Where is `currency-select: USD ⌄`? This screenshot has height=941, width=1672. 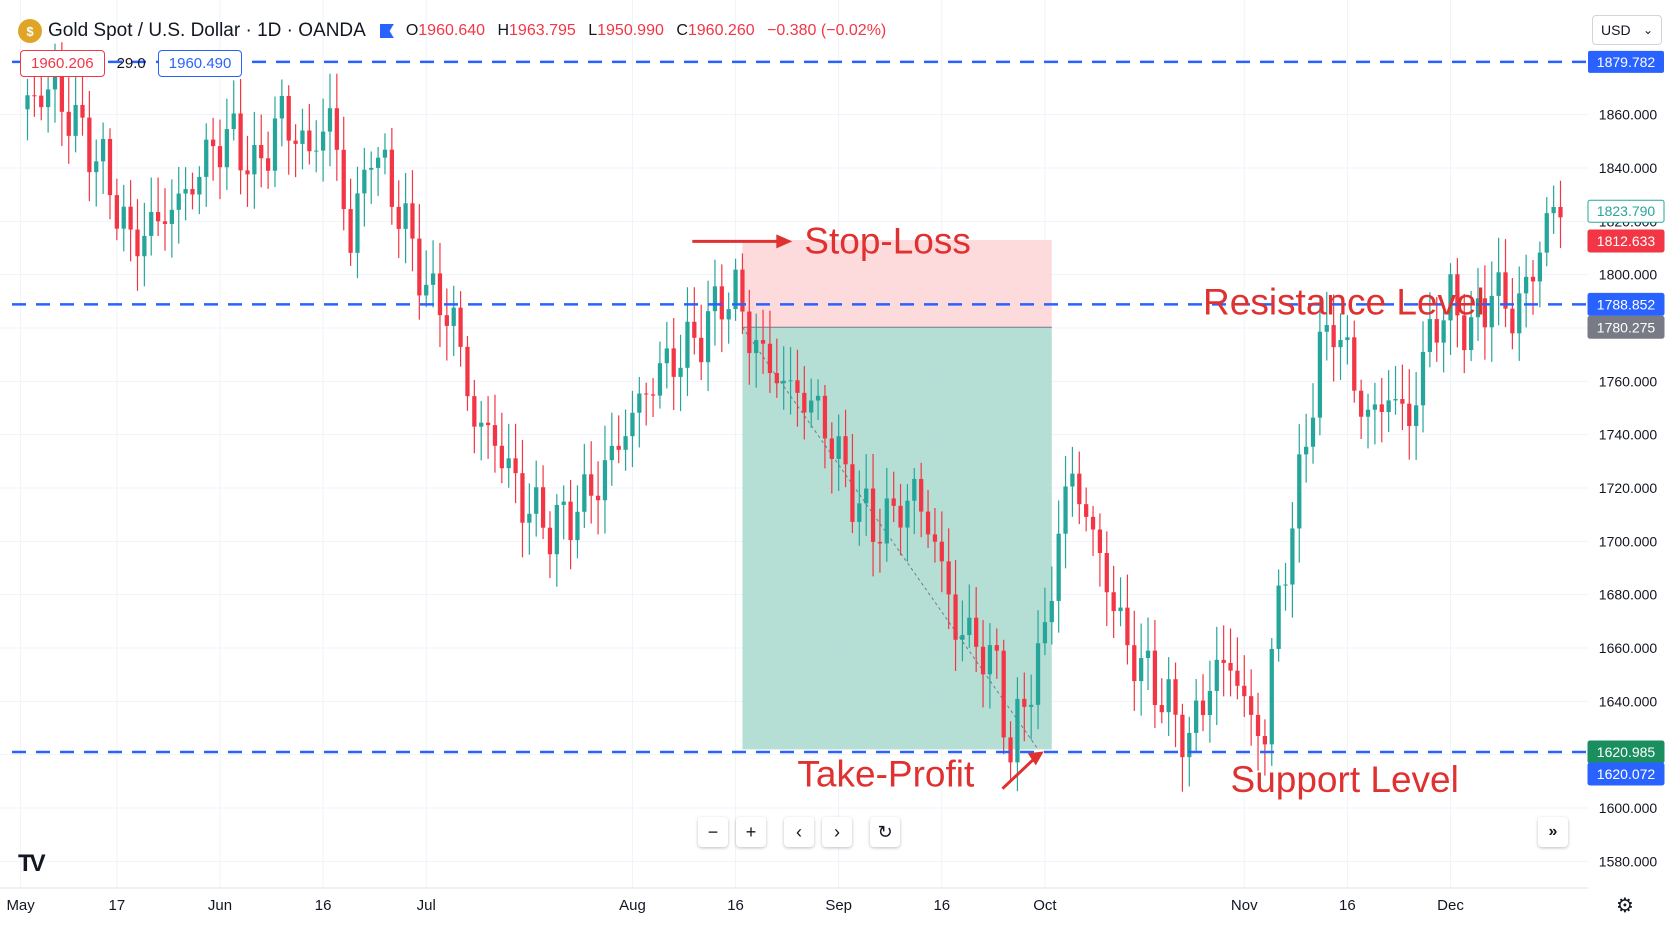
currency-select: USD ⌄ is located at coordinates (1627, 30).